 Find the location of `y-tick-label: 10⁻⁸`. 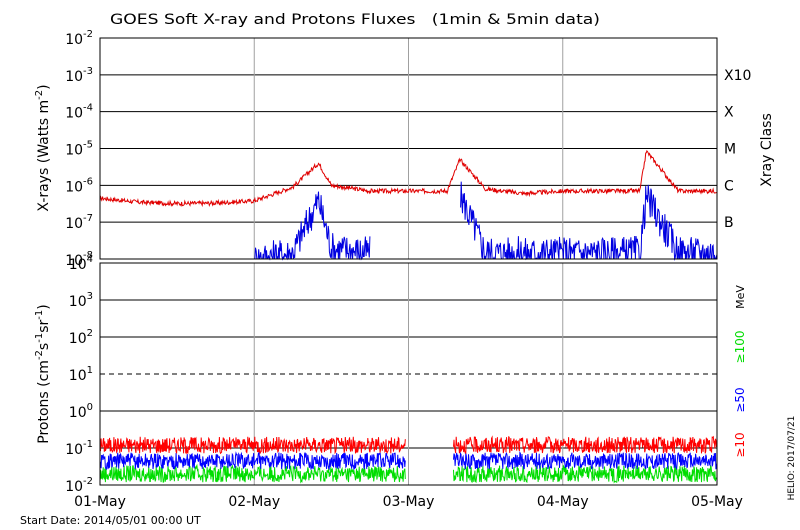

y-tick-label: 10⁻⁸ is located at coordinates (79, 259).